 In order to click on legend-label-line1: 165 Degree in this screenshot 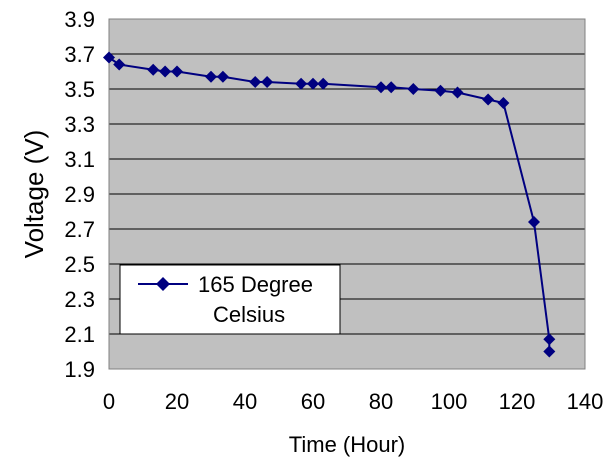, I will do `click(255, 284)`.